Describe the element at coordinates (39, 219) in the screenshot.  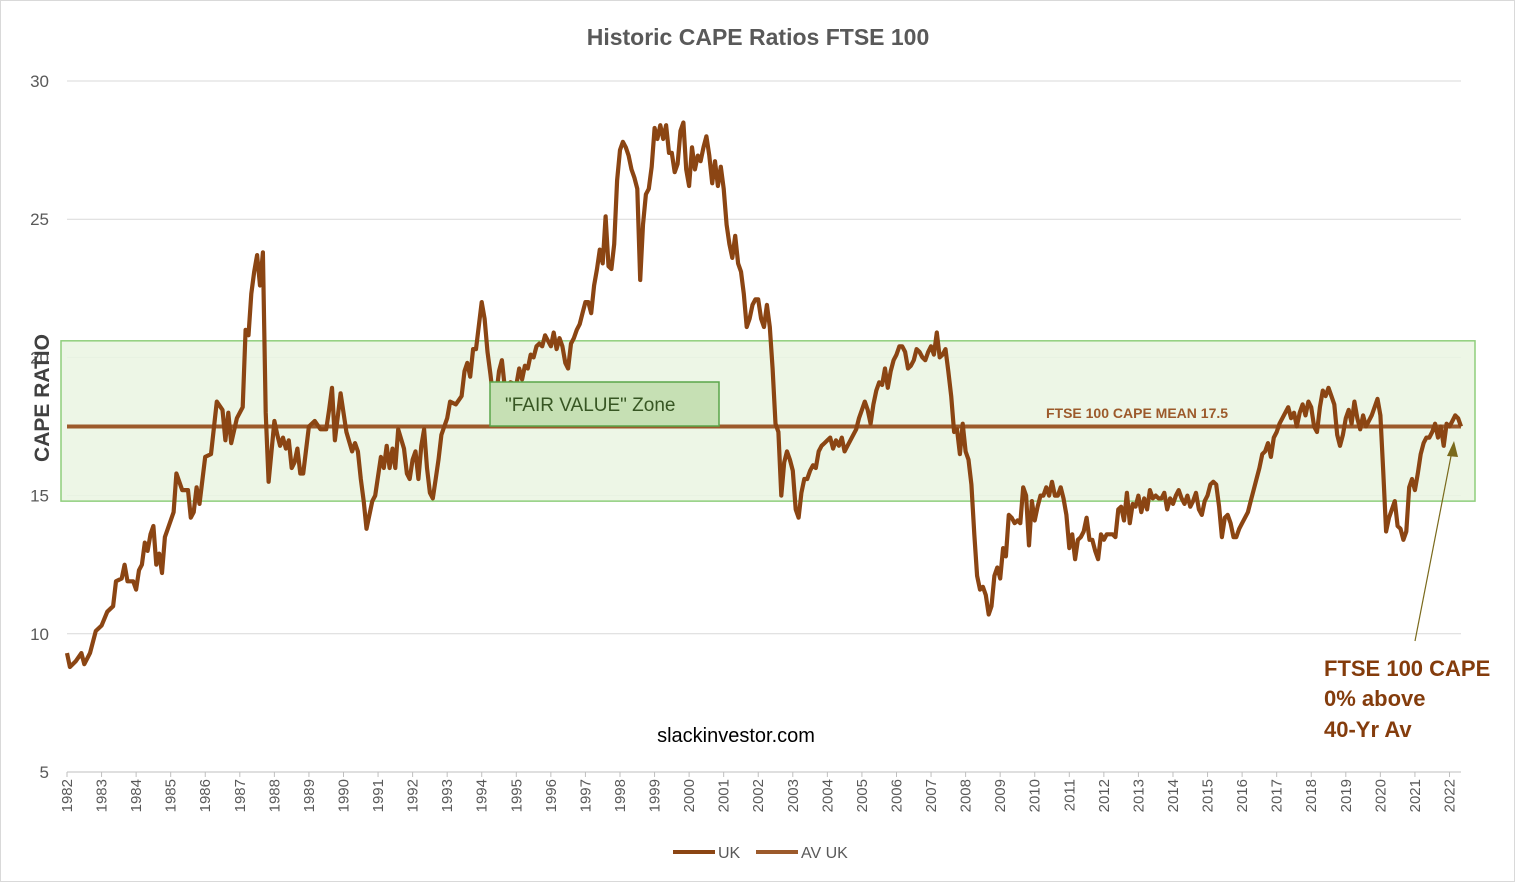
I see `y-tick-label: 25` at that location.